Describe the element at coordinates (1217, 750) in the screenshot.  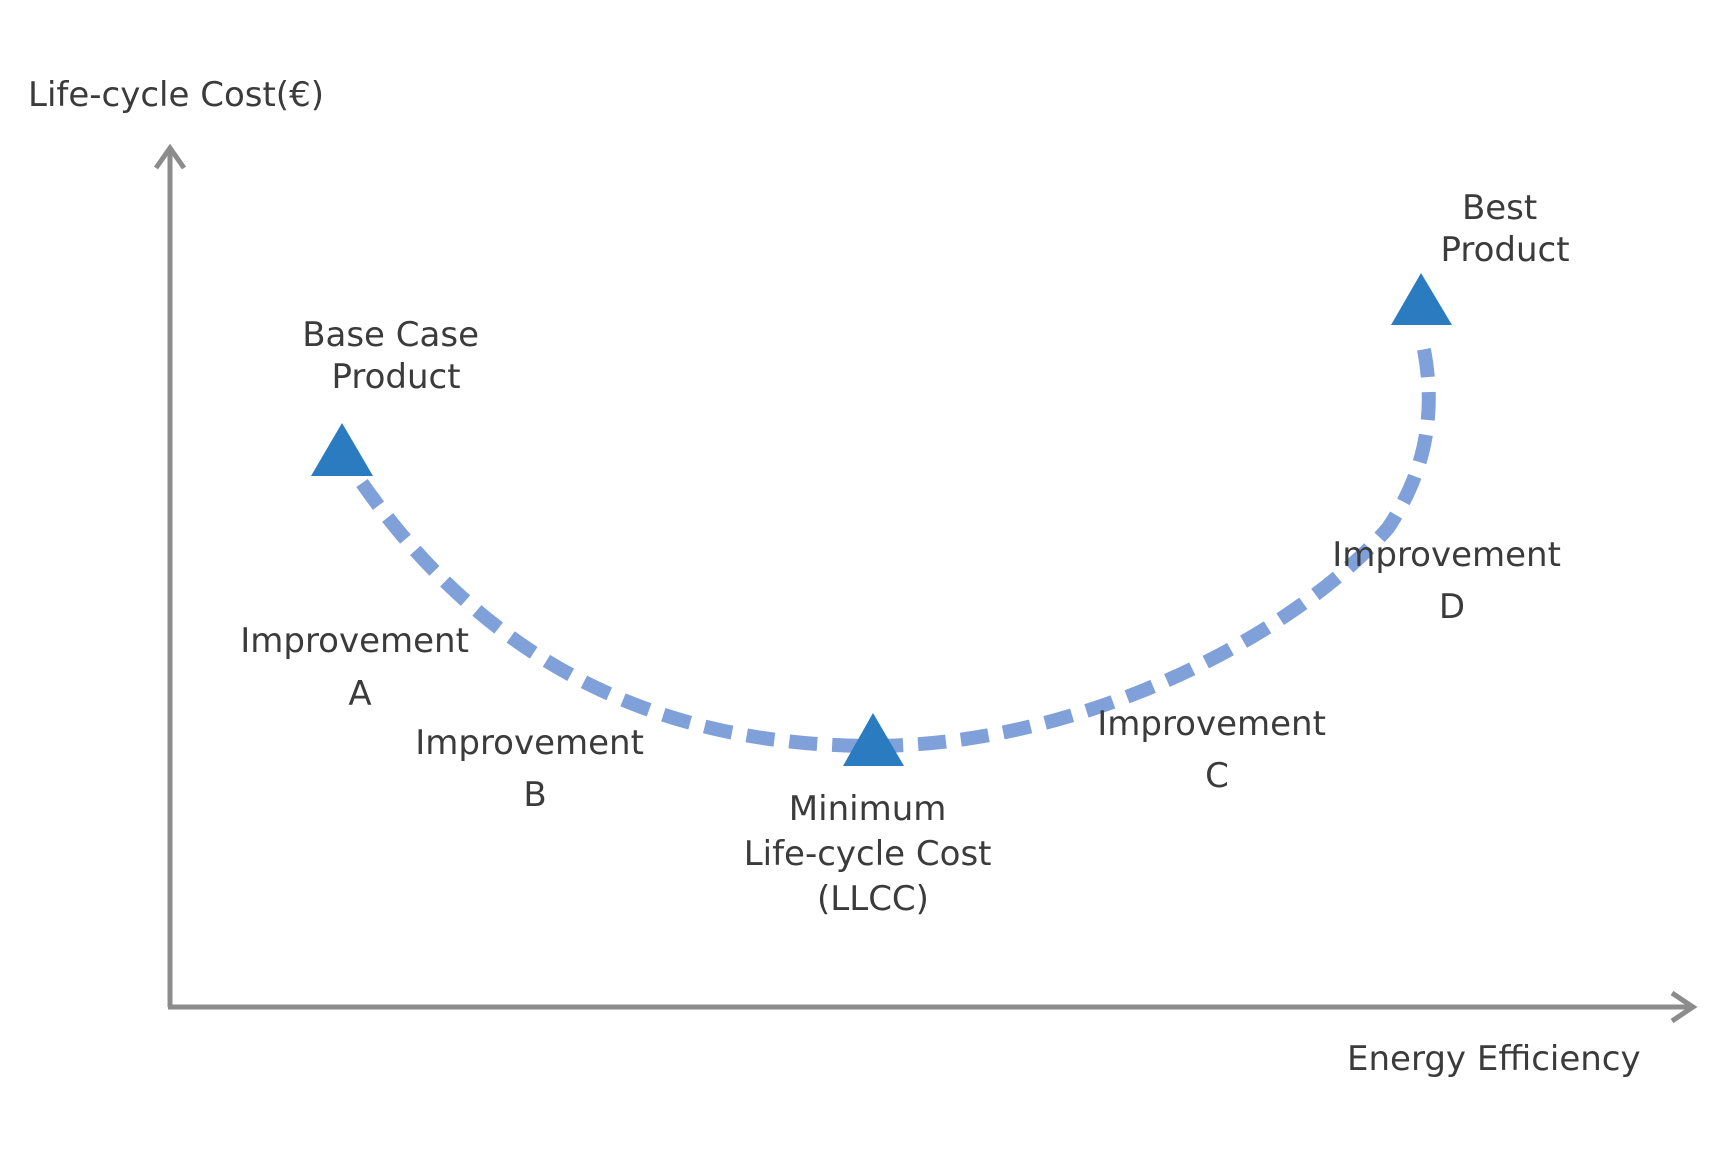
I see `improvement-c-label: Improvement C` at that location.